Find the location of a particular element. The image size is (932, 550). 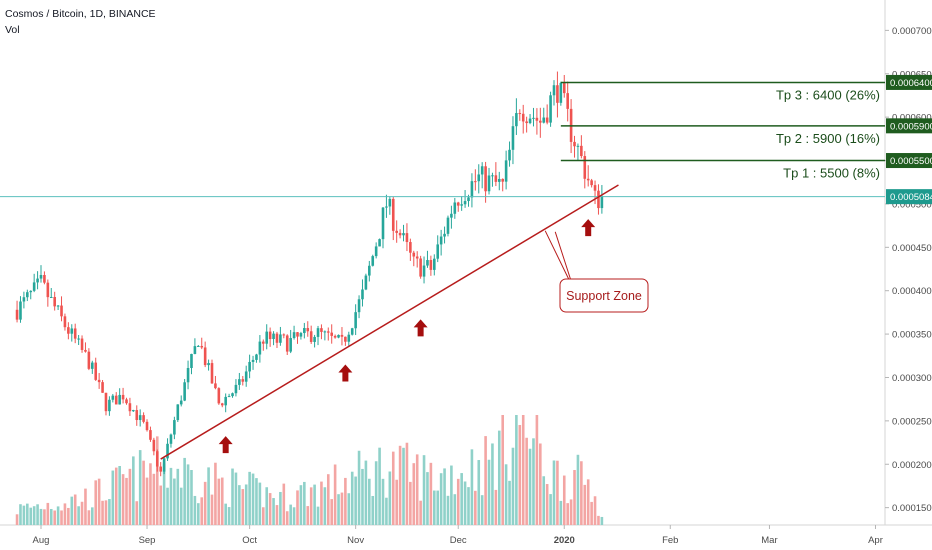

annotation-box is located at coordinates (604, 295).